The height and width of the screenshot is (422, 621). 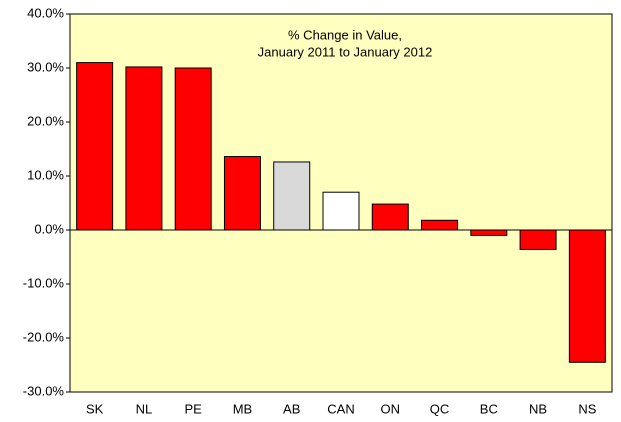 What do you see at coordinates (587, 408) in the screenshot?
I see `x-tick-label: NS` at bounding box center [587, 408].